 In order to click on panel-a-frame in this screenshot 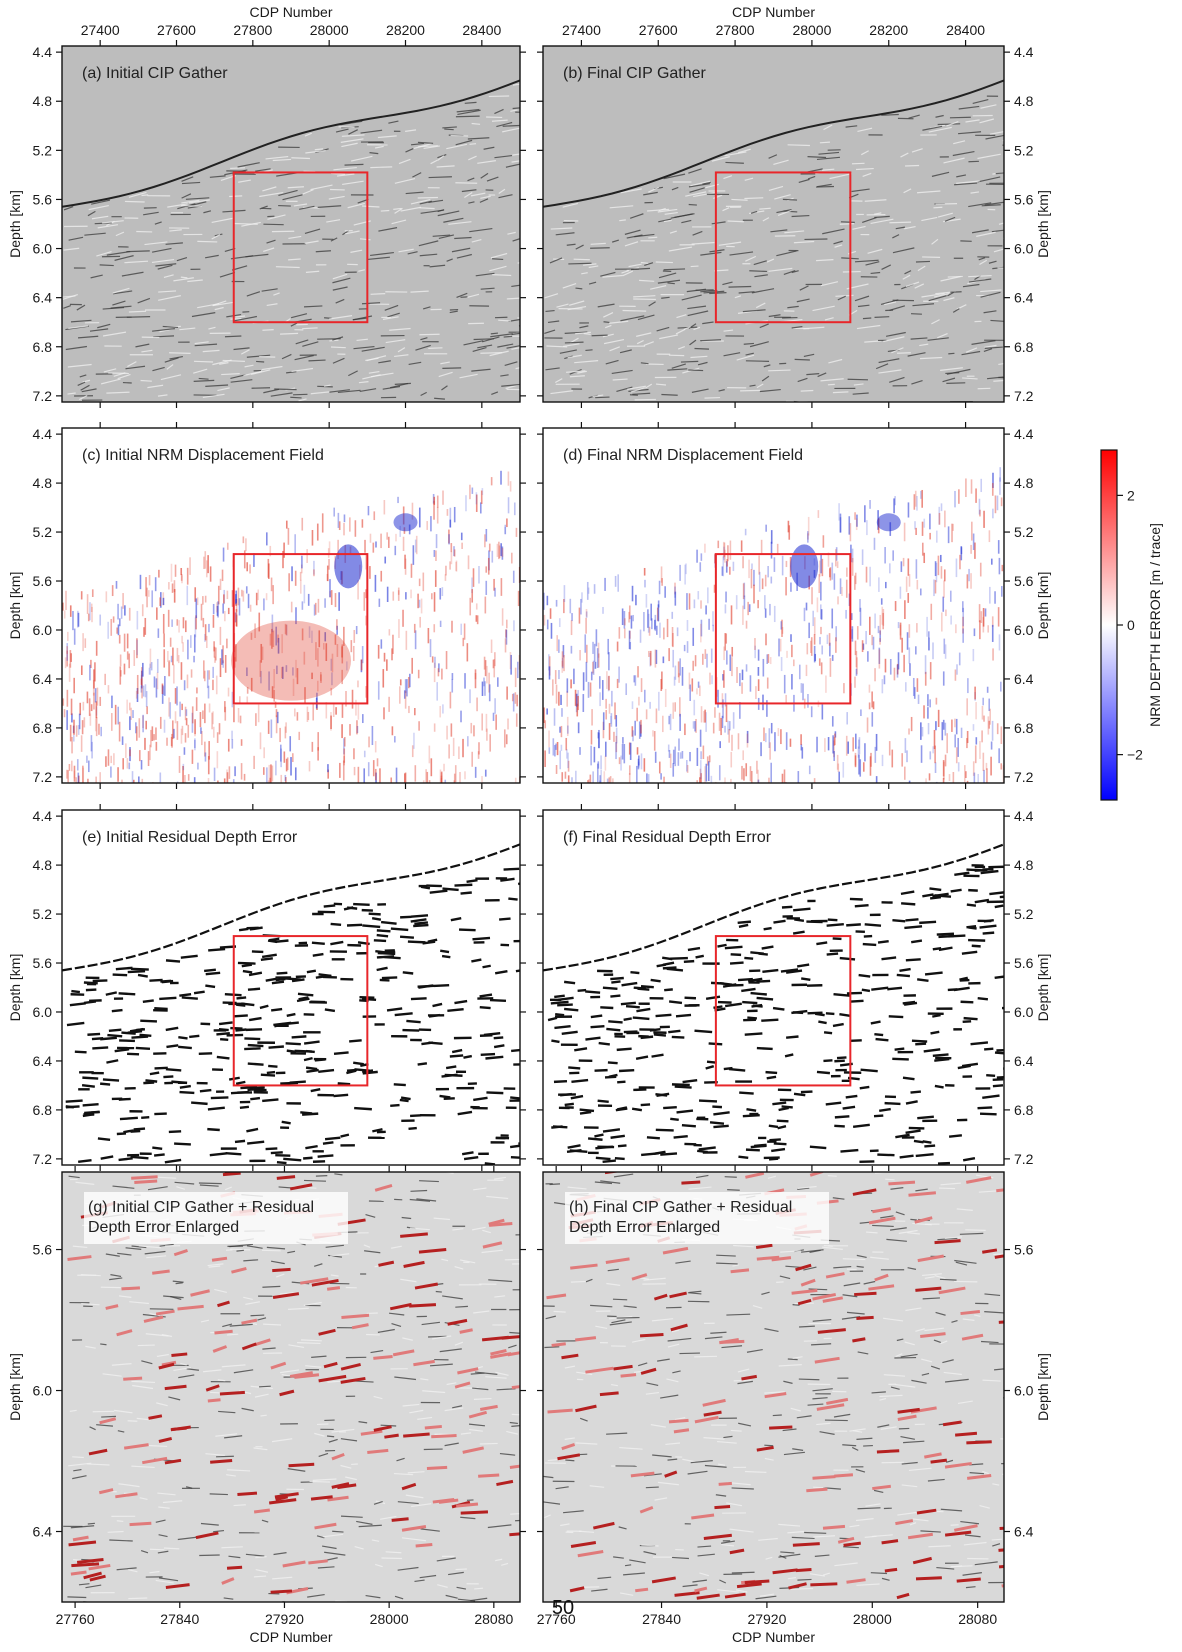, I will do `click(291, 224)`.